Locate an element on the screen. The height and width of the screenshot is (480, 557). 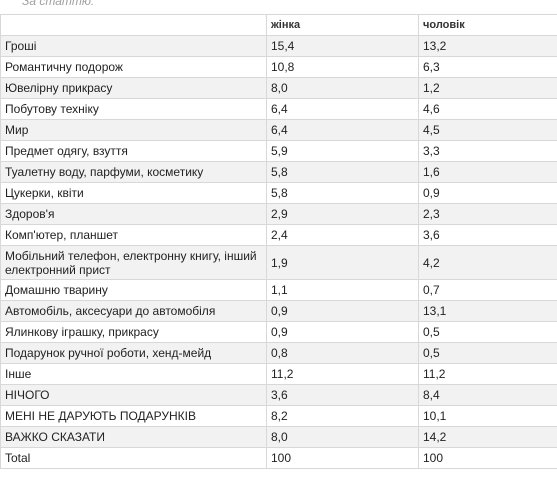
table-row: Домашню тварину 1,1 0,7 is located at coordinates (278, 290).